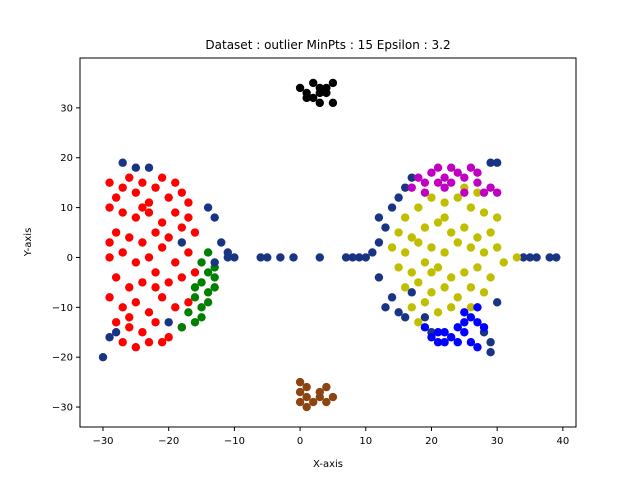  I want to click on y-tick-label: −30, so click(62, 408).